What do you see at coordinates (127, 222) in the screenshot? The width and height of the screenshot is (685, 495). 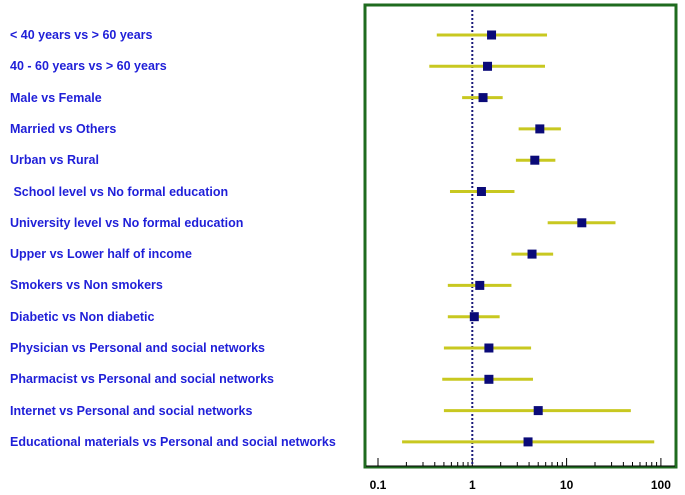 I see `row-label: University level vs No formal education` at bounding box center [127, 222].